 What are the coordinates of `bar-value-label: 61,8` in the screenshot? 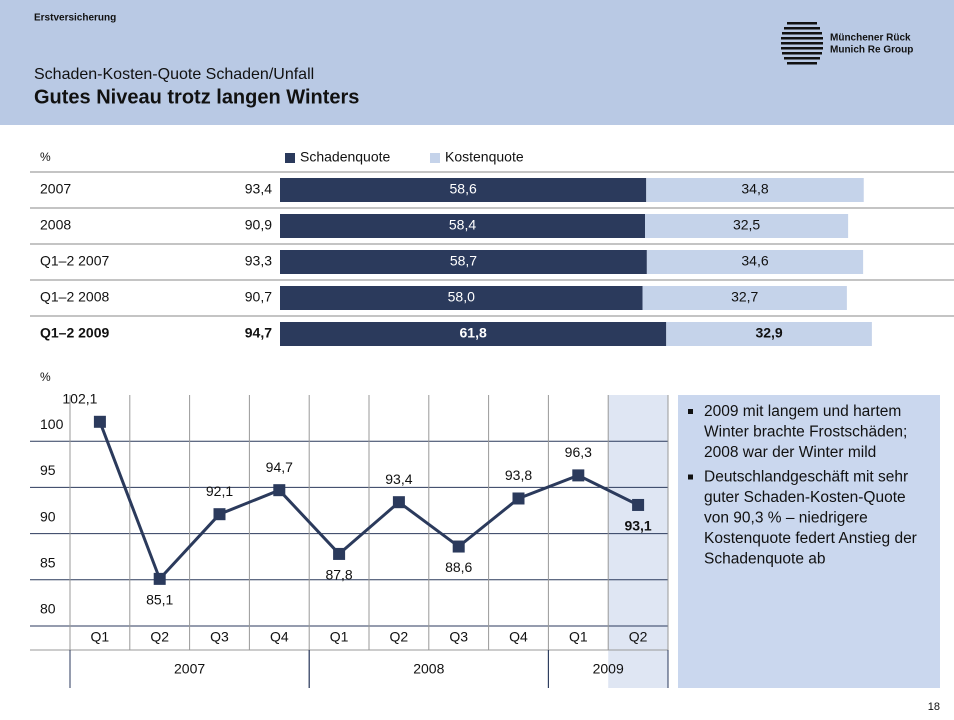 It's located at (473, 333).